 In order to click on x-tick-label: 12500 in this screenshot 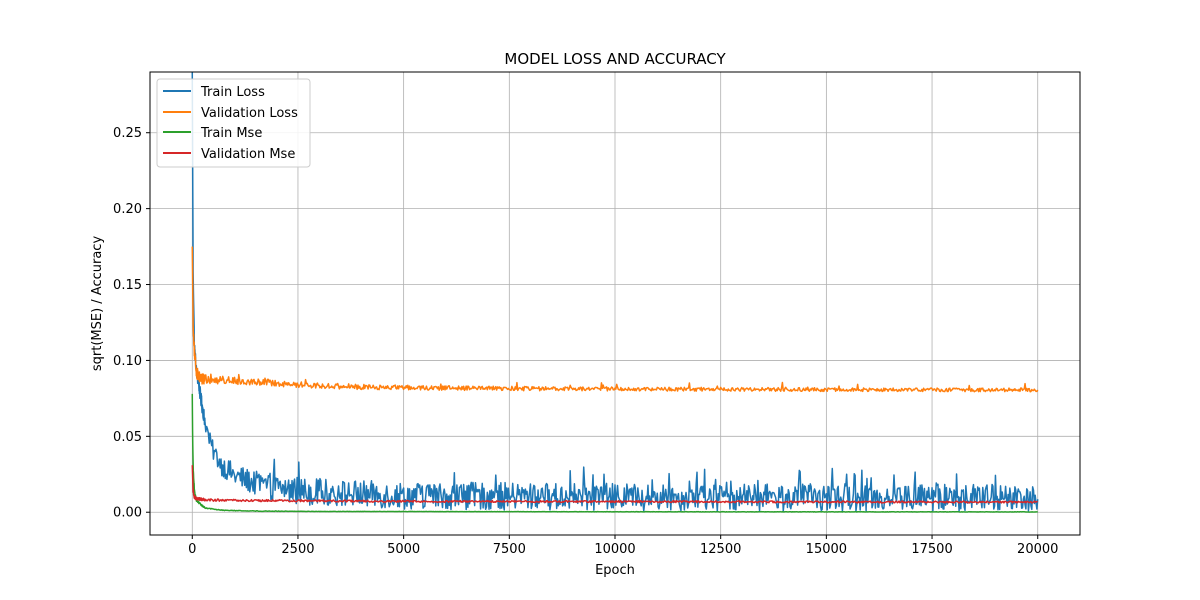, I will do `click(720, 549)`.